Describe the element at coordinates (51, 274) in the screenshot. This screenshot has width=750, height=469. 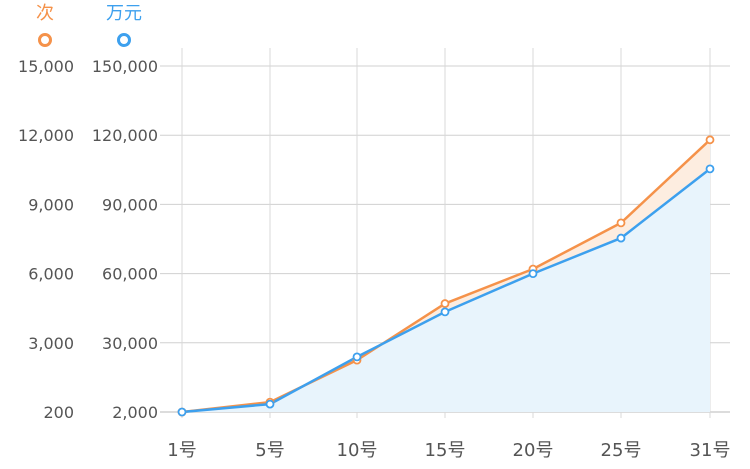
I see `left-axis-tick-label: 6,000` at that location.